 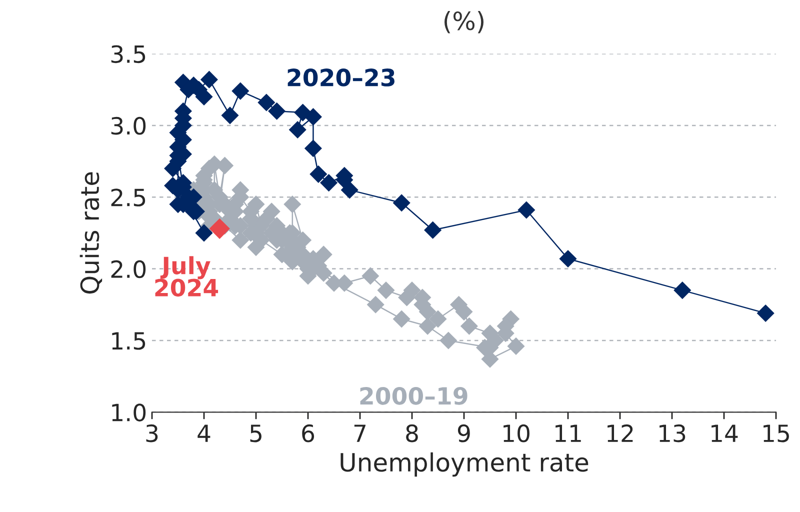 I want to click on y-tick-label: 1.5, so click(x=129, y=341).